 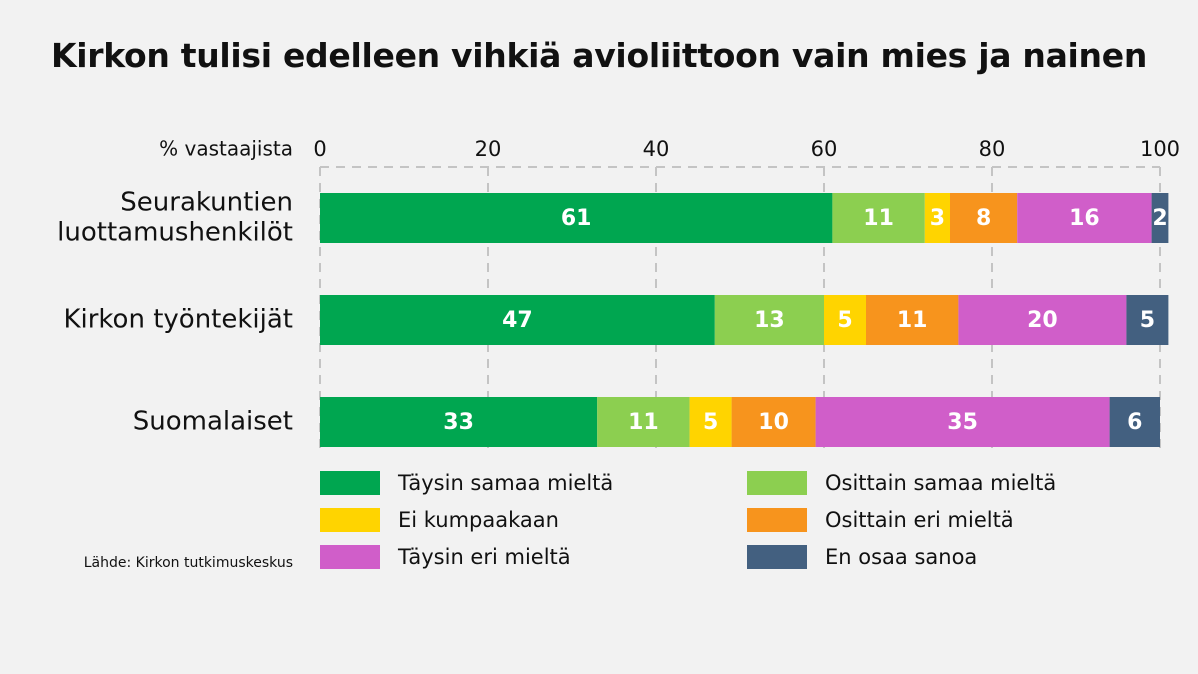 I want to click on bar-value-label: 47, so click(x=517, y=320).